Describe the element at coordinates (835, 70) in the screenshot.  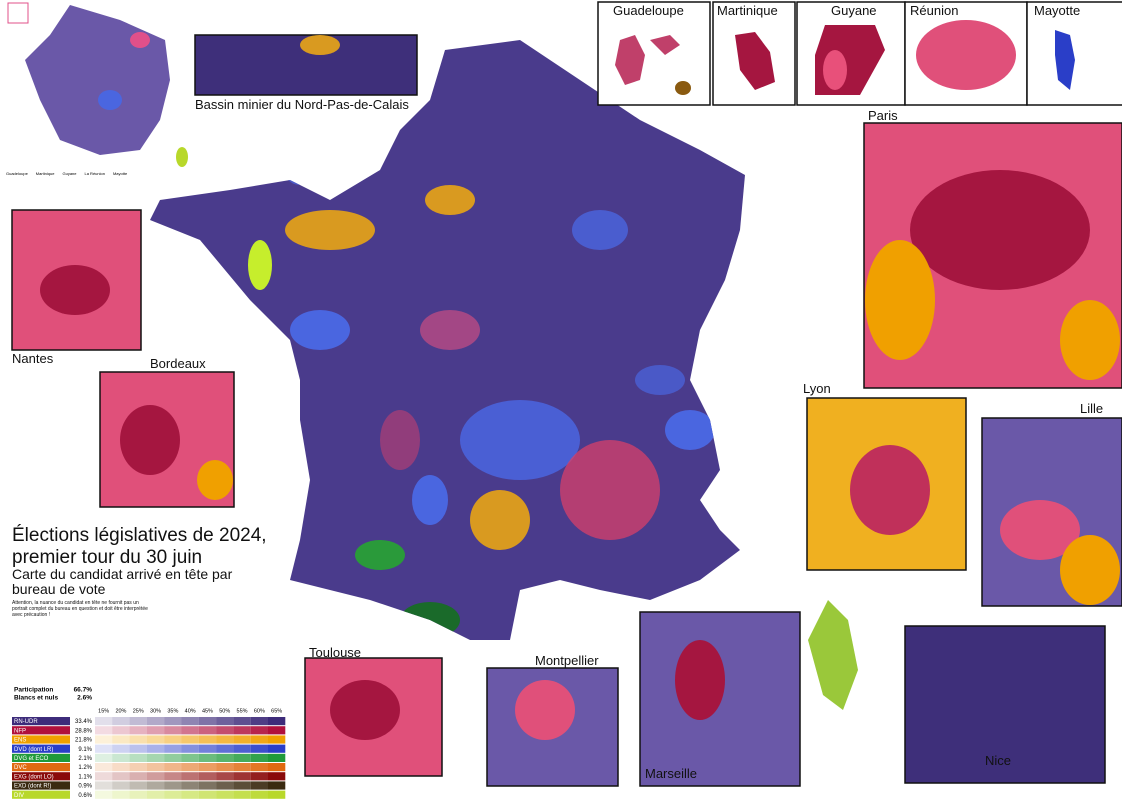
I see `island-patch` at that location.